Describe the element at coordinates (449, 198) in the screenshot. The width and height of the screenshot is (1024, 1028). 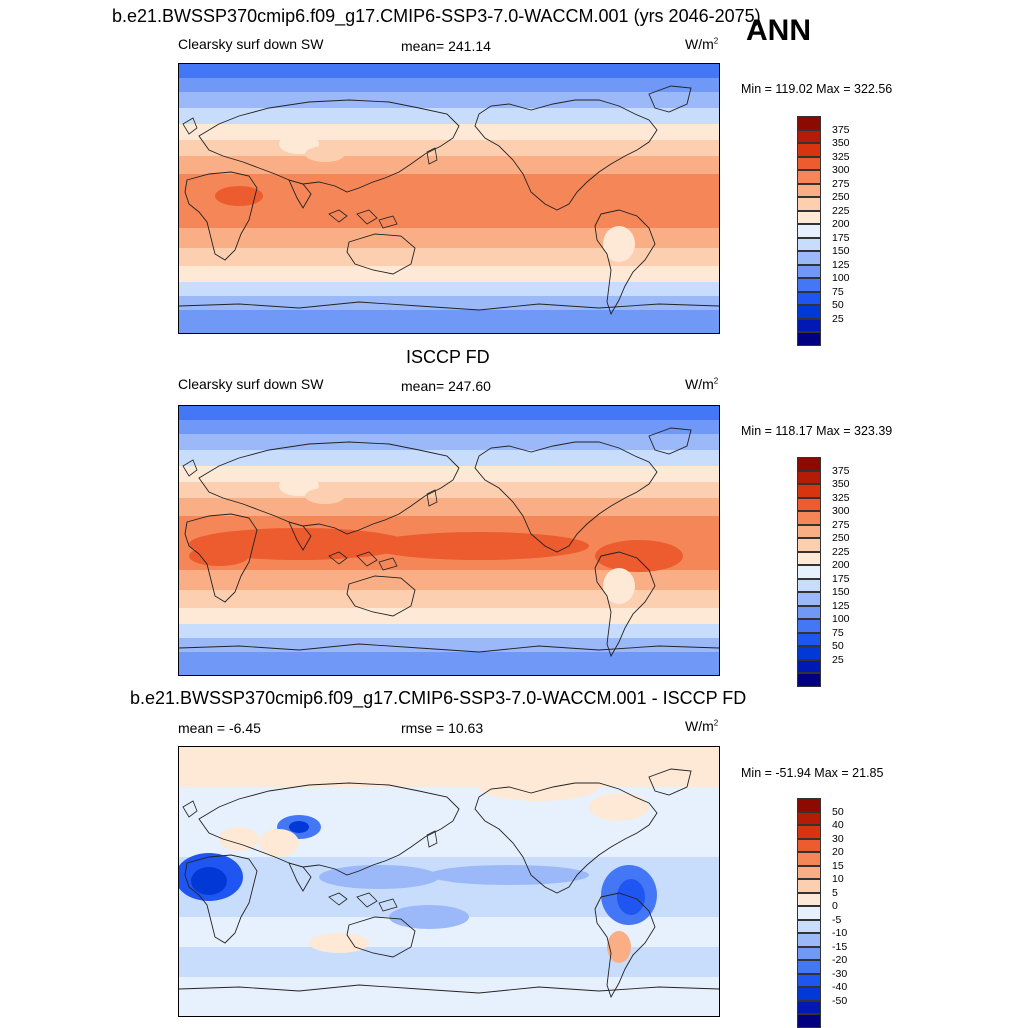
I see `panel1-map` at that location.